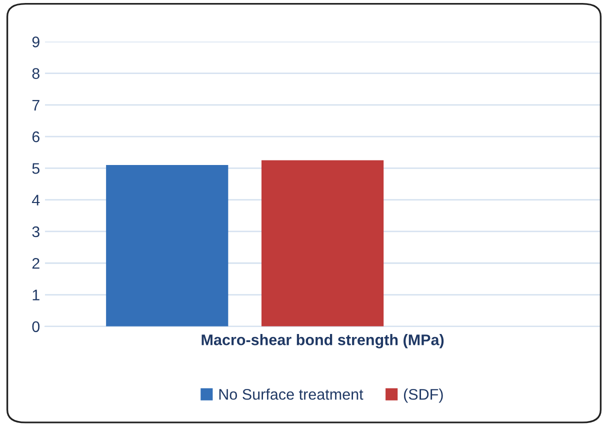 The width and height of the screenshot is (608, 425). Describe the element at coordinates (36, 42) in the screenshot. I see `y-tick-label: 9` at that location.